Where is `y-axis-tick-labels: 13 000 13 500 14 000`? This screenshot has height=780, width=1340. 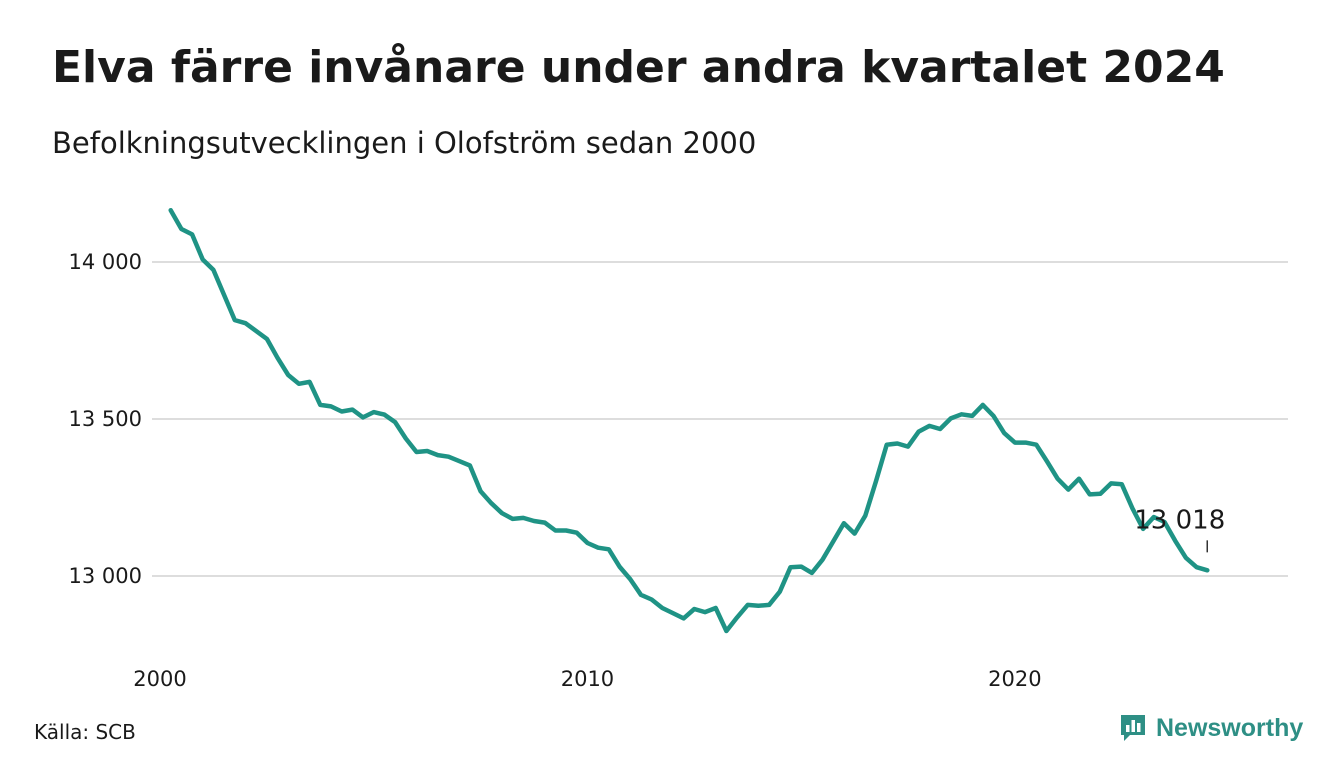 y-axis-tick-labels: 13 000 13 500 14 000 is located at coordinates (105, 419).